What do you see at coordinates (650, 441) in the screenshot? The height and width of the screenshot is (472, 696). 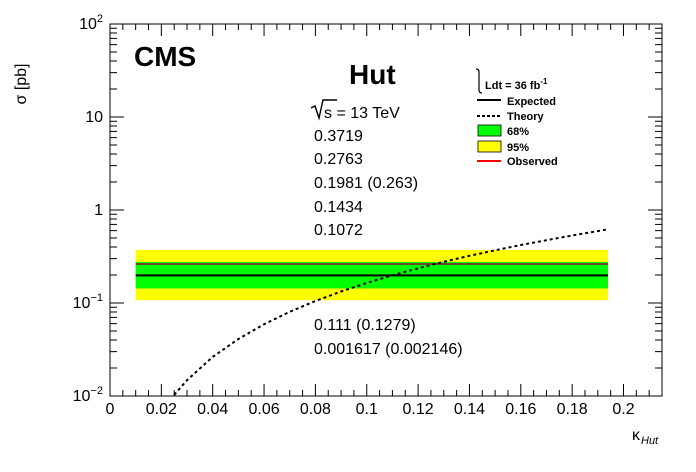 I see `x-axis-label-sub: Hut` at bounding box center [650, 441].